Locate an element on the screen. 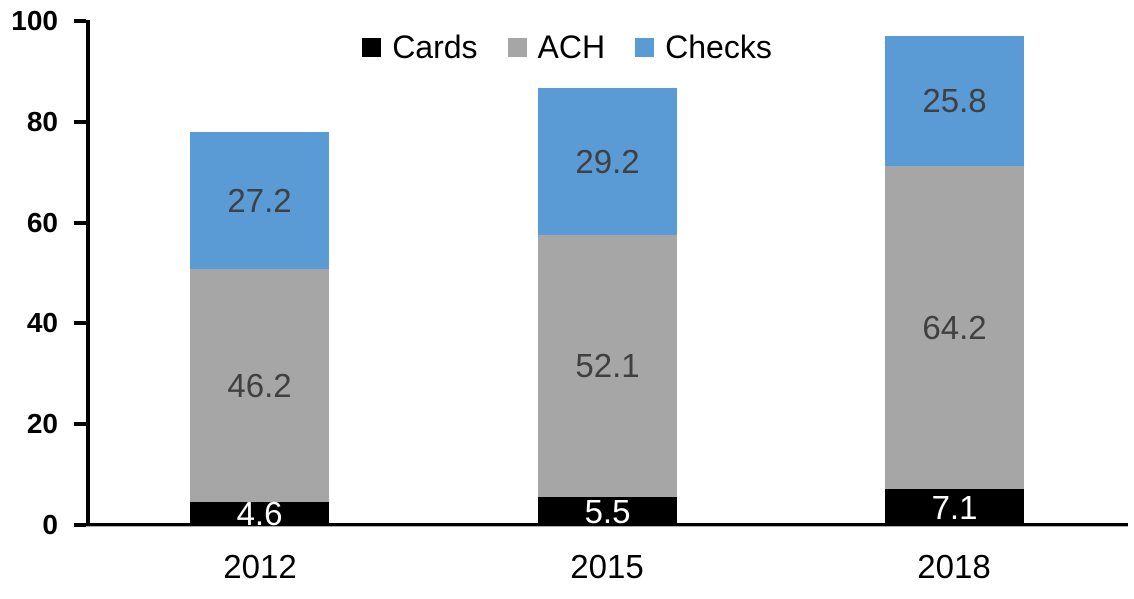  data-label: 64.2 is located at coordinates (954, 327).